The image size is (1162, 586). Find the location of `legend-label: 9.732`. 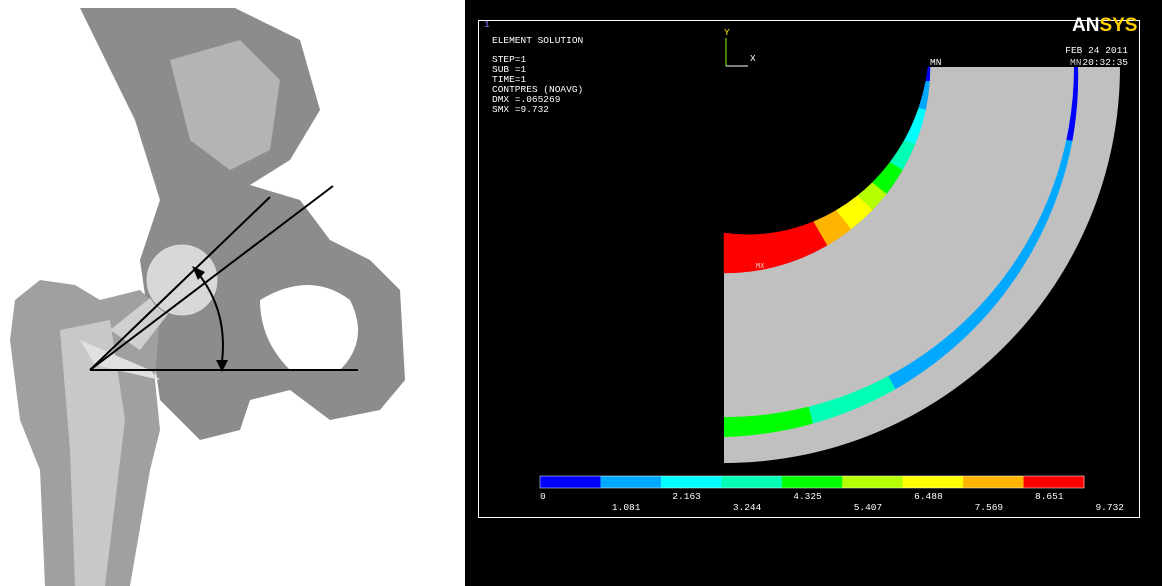

legend-label: 9.732 is located at coordinates (1109, 507).